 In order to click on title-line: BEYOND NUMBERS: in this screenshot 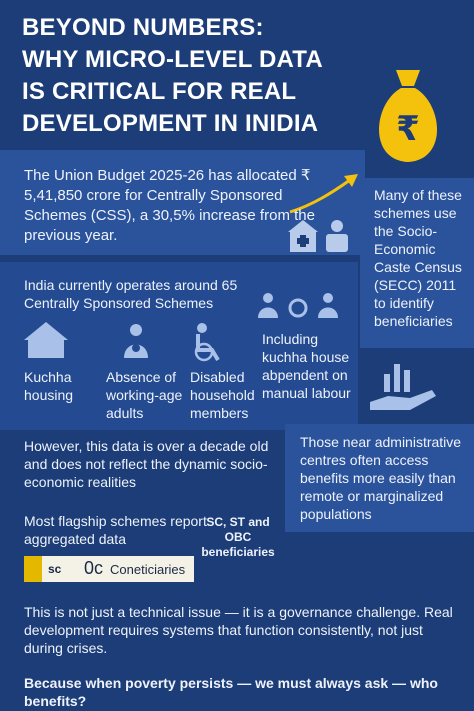, I will do `click(143, 27)`.